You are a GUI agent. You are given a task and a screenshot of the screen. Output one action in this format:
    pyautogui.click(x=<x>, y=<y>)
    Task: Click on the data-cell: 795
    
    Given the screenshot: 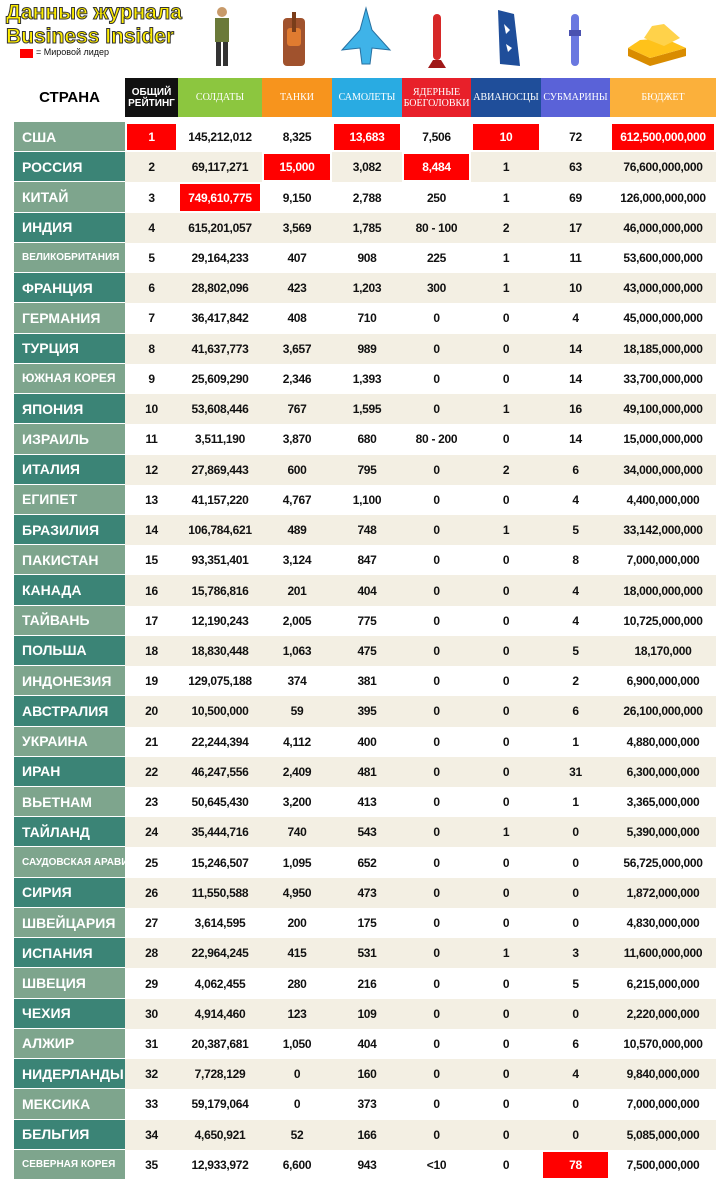 What is the action you would take?
    pyautogui.click(x=367, y=469)
    